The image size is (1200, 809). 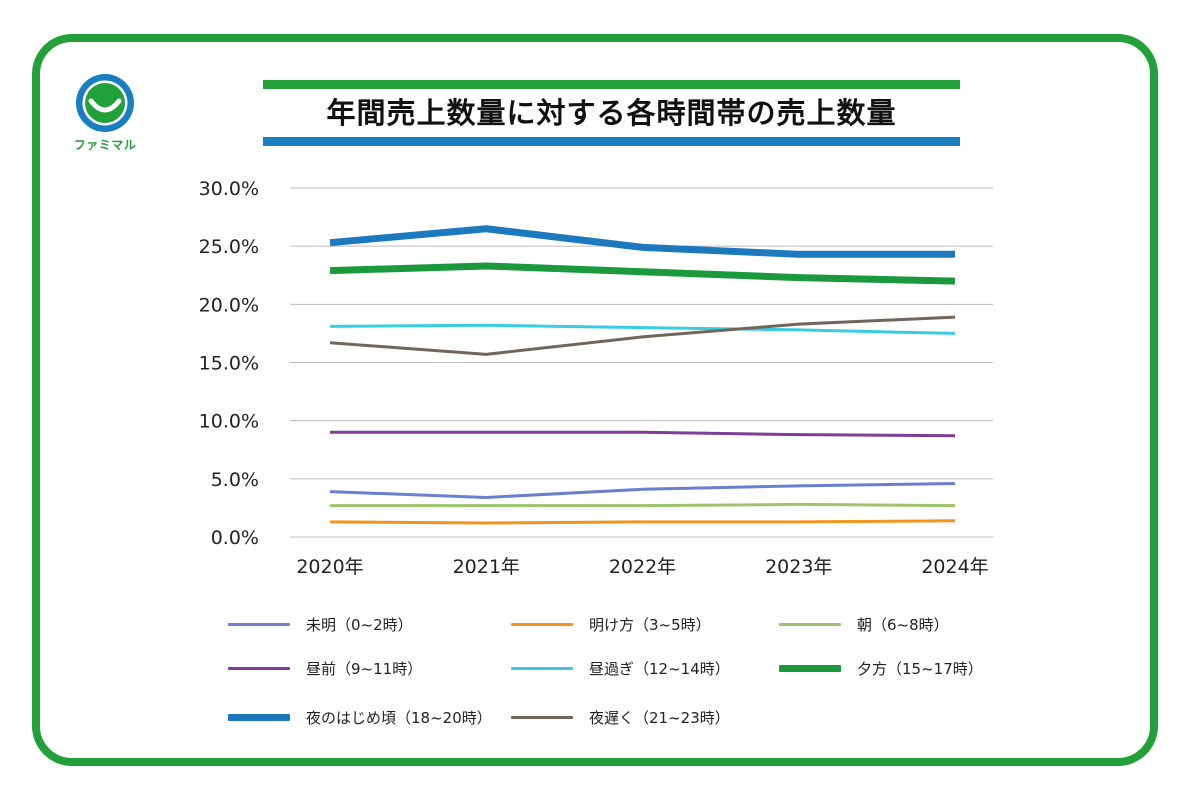 I want to click on x-tick-label: 2020年, so click(x=329, y=567).